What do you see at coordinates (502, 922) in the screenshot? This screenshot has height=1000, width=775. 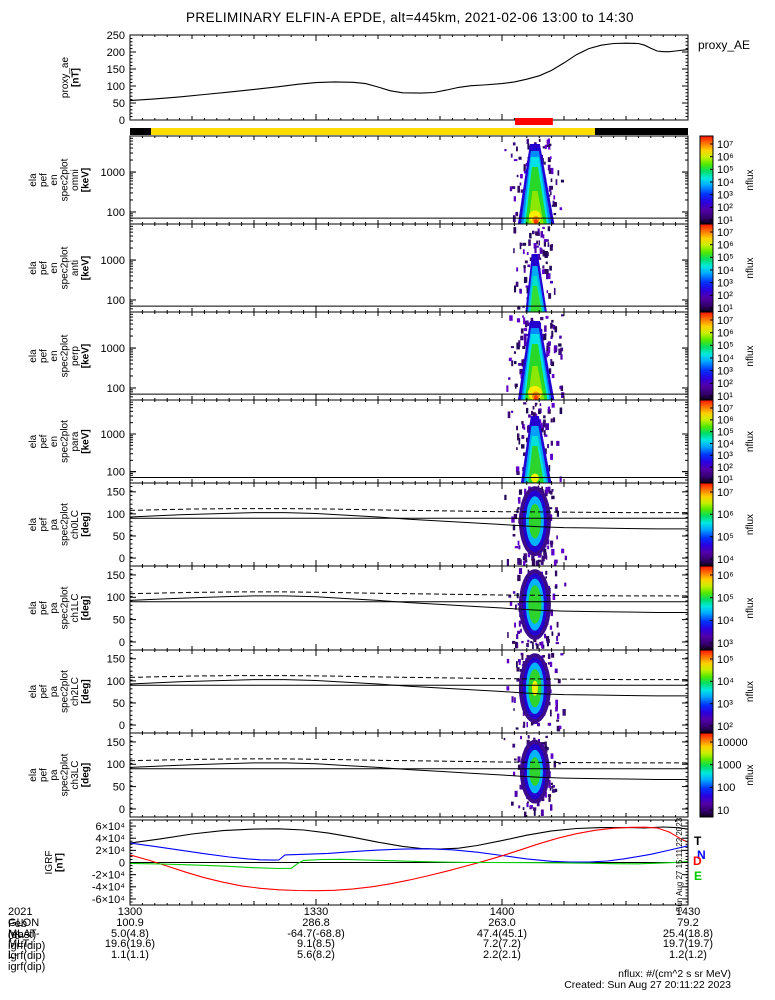 I see `annotation-value: 263.0` at bounding box center [502, 922].